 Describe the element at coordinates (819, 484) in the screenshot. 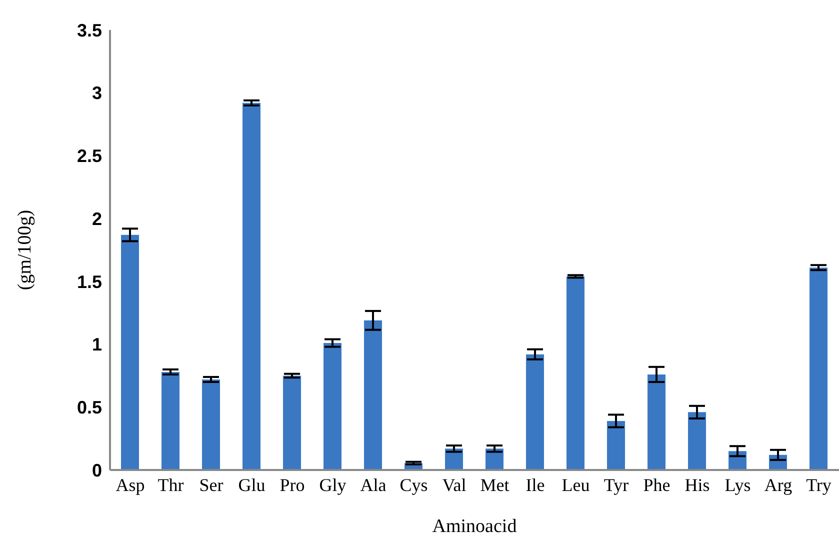

I see `x-tick-label: Try` at that location.